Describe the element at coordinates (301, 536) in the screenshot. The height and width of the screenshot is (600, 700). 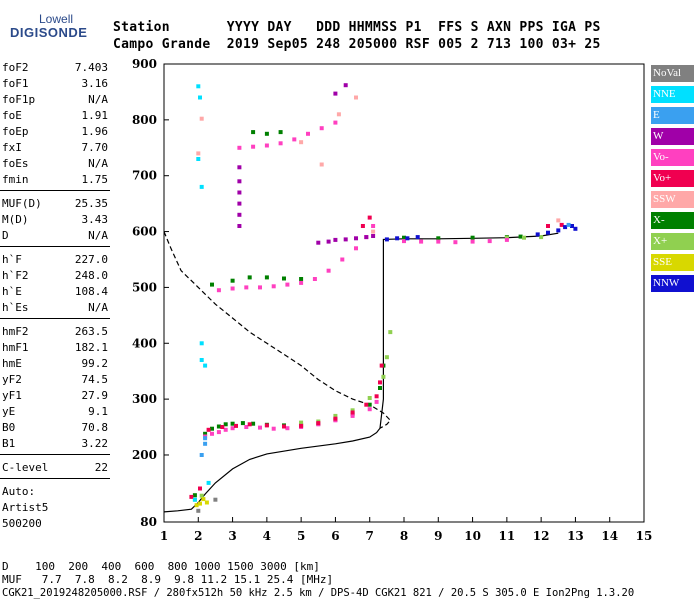
I see `x-tick-label: 5` at that location.